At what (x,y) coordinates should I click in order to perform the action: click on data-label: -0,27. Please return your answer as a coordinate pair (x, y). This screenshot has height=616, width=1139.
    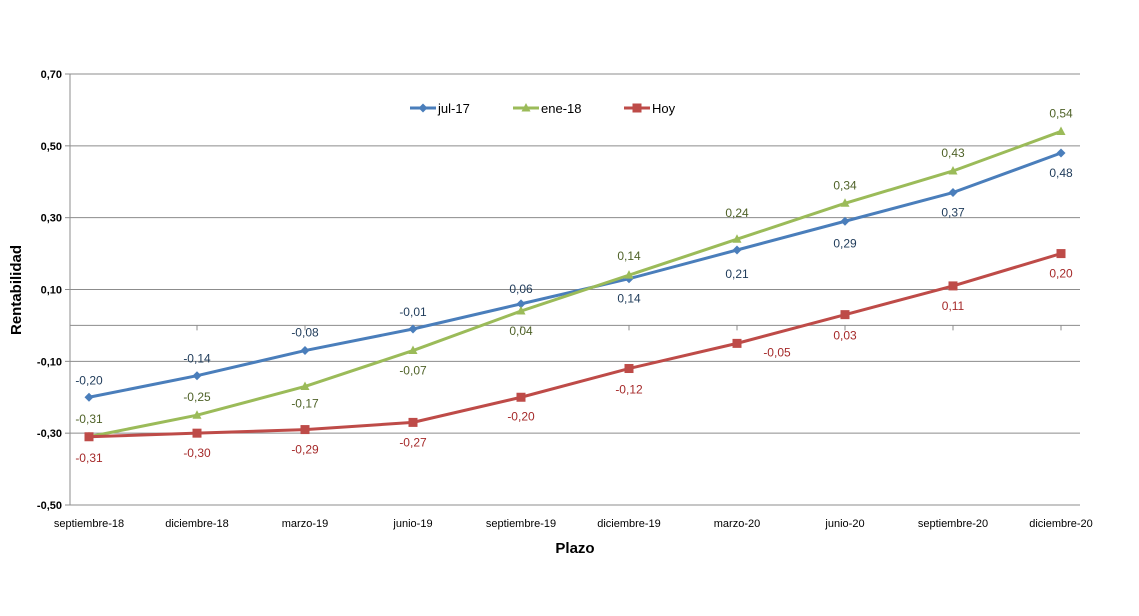
    Looking at the image, I should click on (413, 442).